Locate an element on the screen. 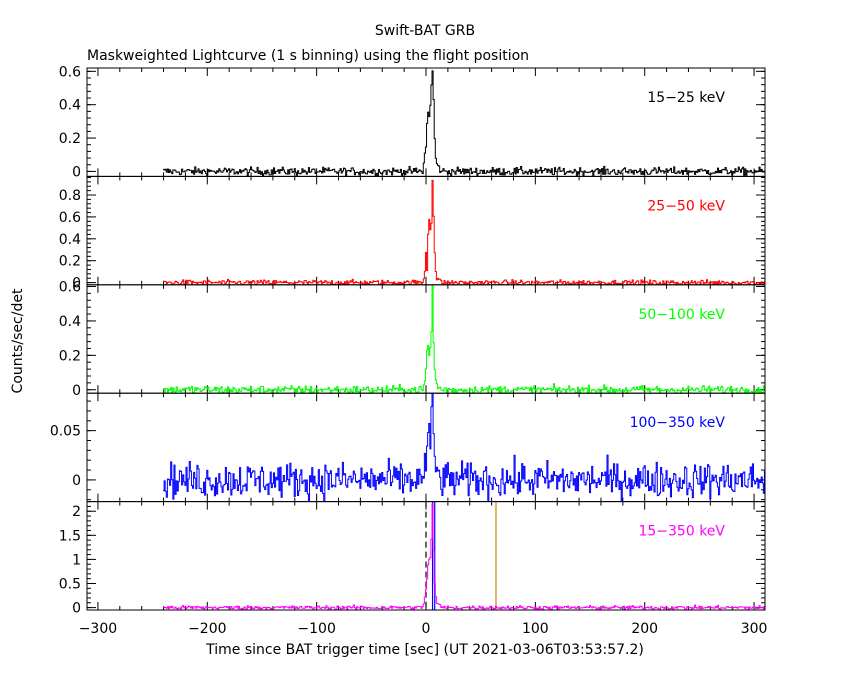 The height and width of the screenshot is (680, 850). y-tick-label: 1 is located at coordinates (76, 560).